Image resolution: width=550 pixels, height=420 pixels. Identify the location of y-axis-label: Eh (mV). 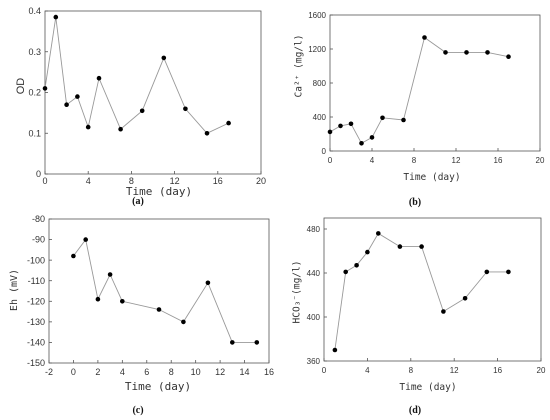
(14, 290).